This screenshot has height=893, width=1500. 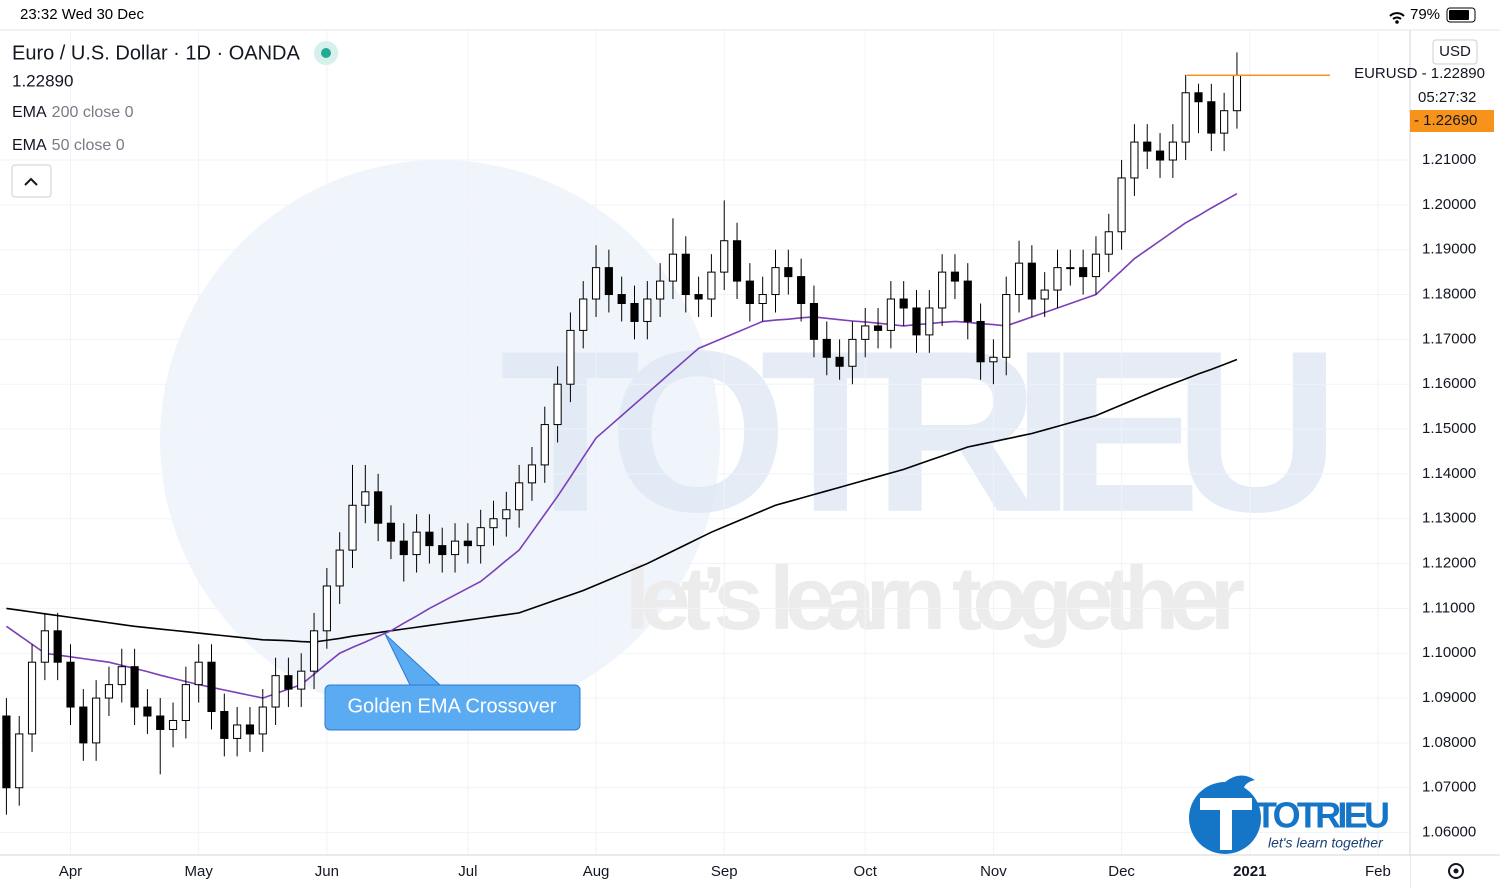 I want to click on battery-icon, so click(x=1461, y=15).